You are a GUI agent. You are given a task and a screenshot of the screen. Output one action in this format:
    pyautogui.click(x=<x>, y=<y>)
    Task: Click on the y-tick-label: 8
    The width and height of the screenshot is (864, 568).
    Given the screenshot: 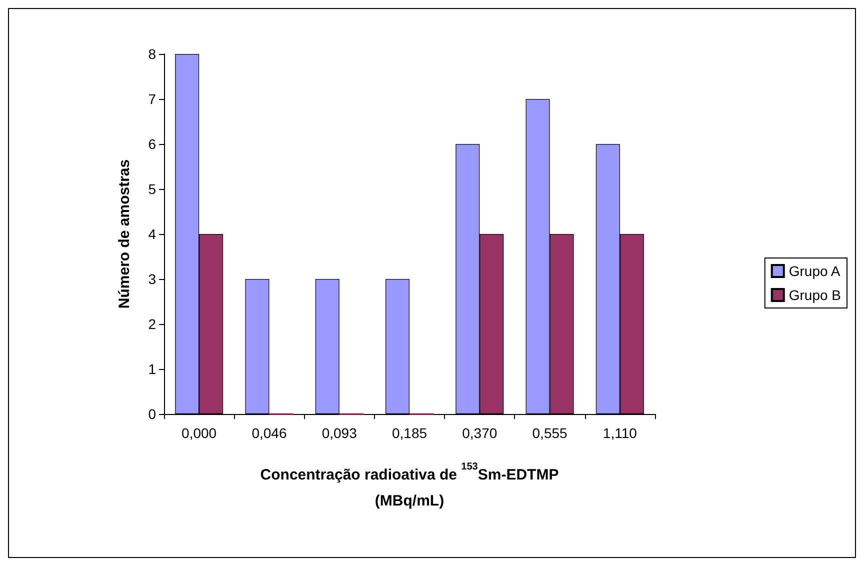 What is the action you would take?
    pyautogui.click(x=152, y=54)
    